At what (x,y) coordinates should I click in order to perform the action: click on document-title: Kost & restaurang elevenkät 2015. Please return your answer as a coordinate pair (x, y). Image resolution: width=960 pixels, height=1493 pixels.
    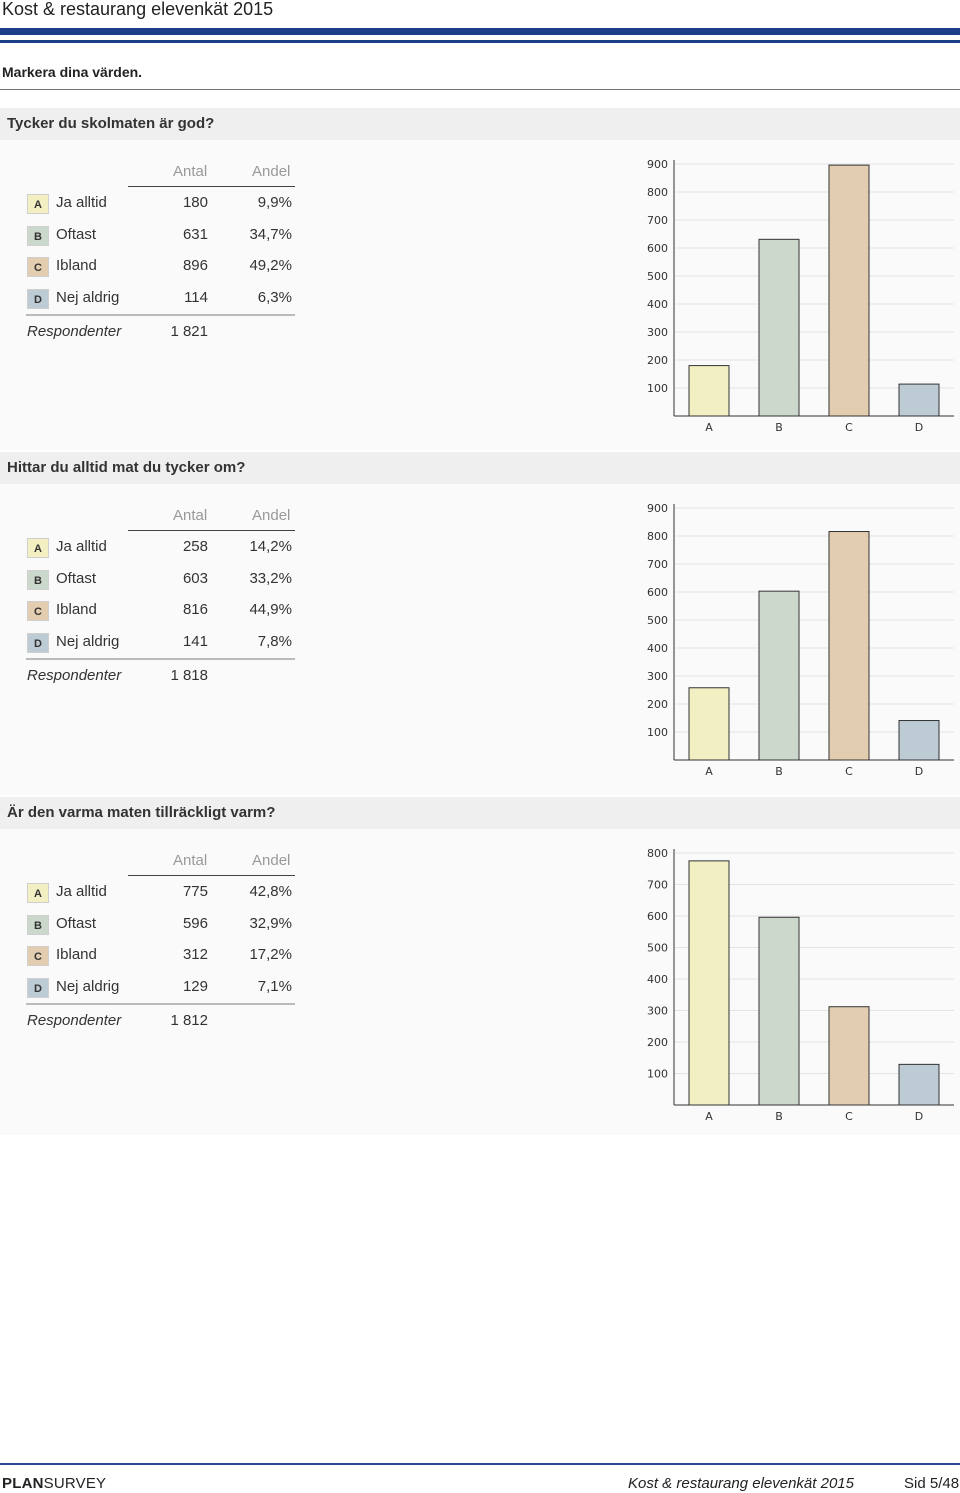
    Looking at the image, I should click on (138, 9).